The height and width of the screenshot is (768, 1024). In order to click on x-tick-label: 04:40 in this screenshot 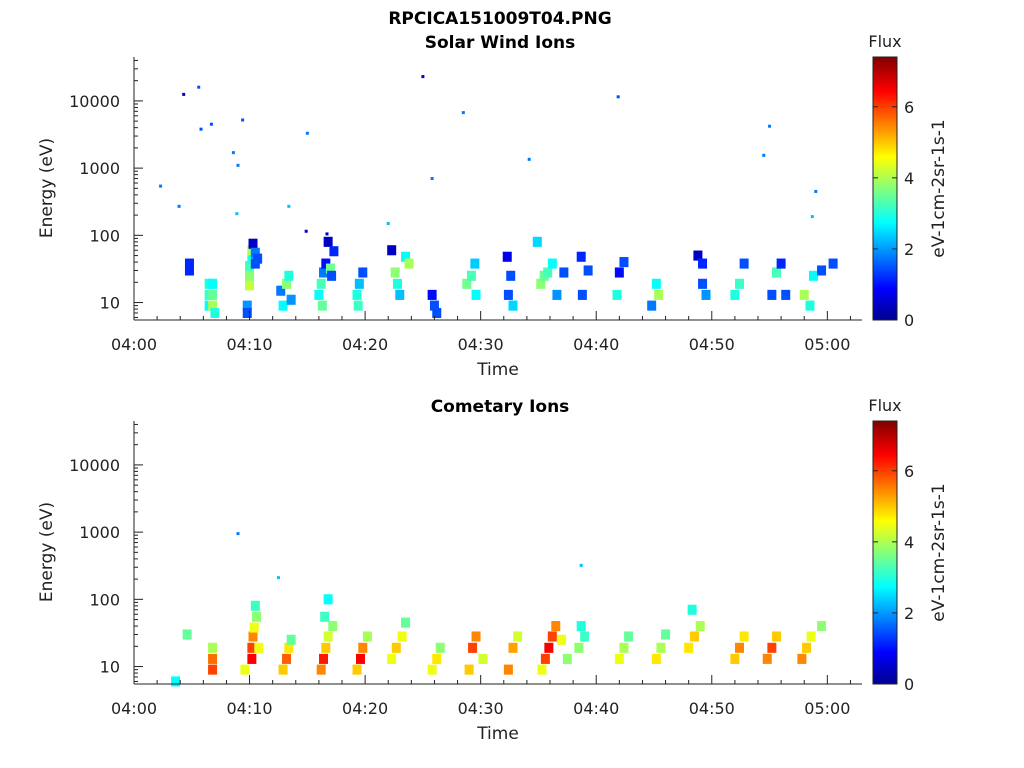, I will do `click(596, 344)`.